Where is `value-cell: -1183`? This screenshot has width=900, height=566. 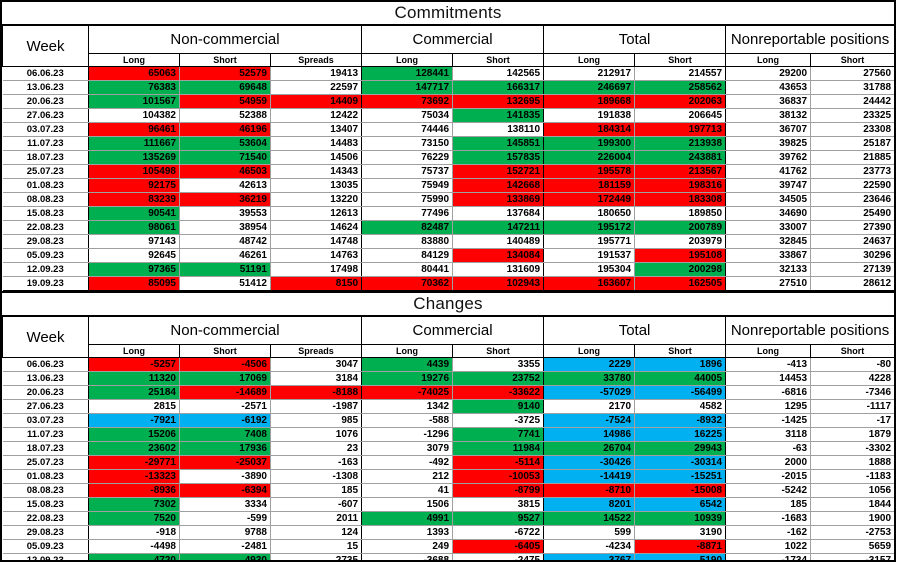
value-cell: -1183 is located at coordinates (852, 476).